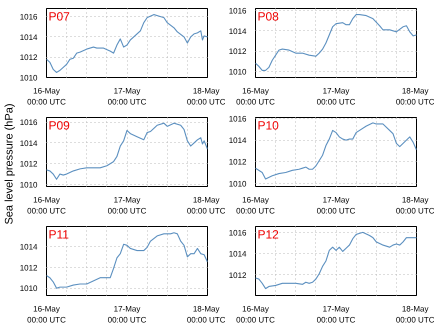  I want to click on chart-title: P08, so click(269, 17).